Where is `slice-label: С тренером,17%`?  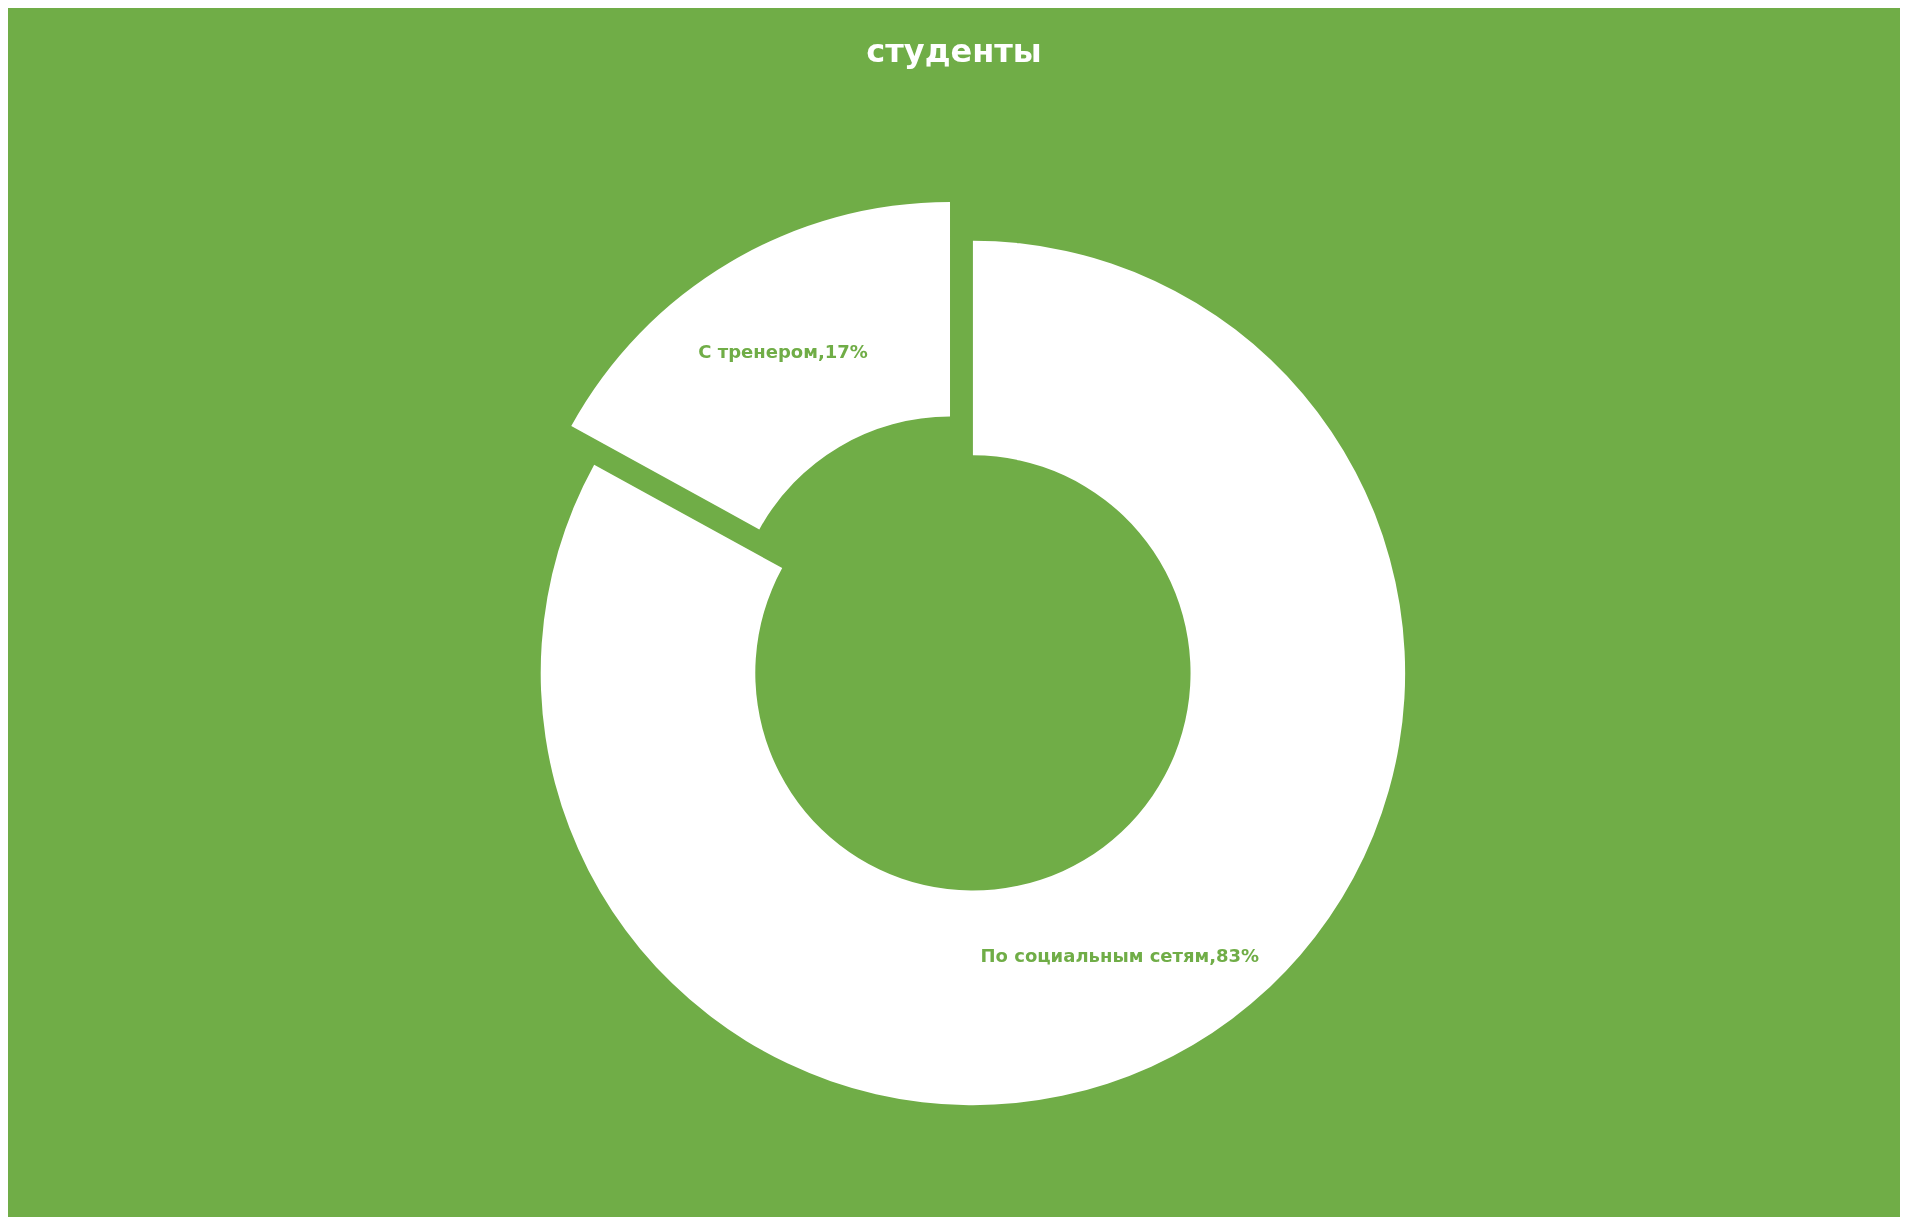
slice-label: С тренером,17% is located at coordinates (783, 352).